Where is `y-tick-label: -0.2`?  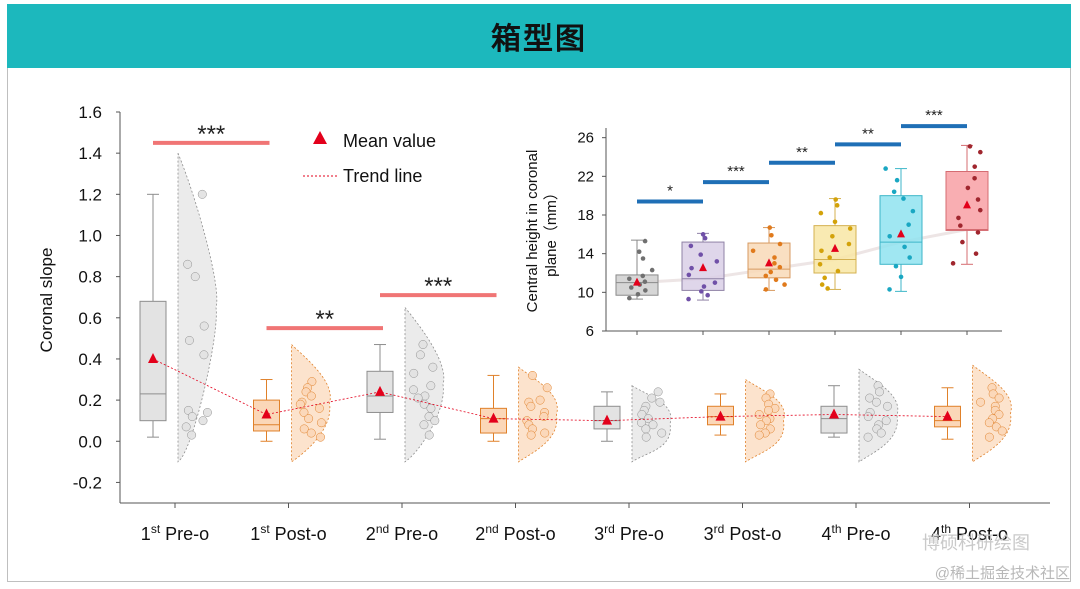
y-tick-label: -0.2 is located at coordinates (87, 482).